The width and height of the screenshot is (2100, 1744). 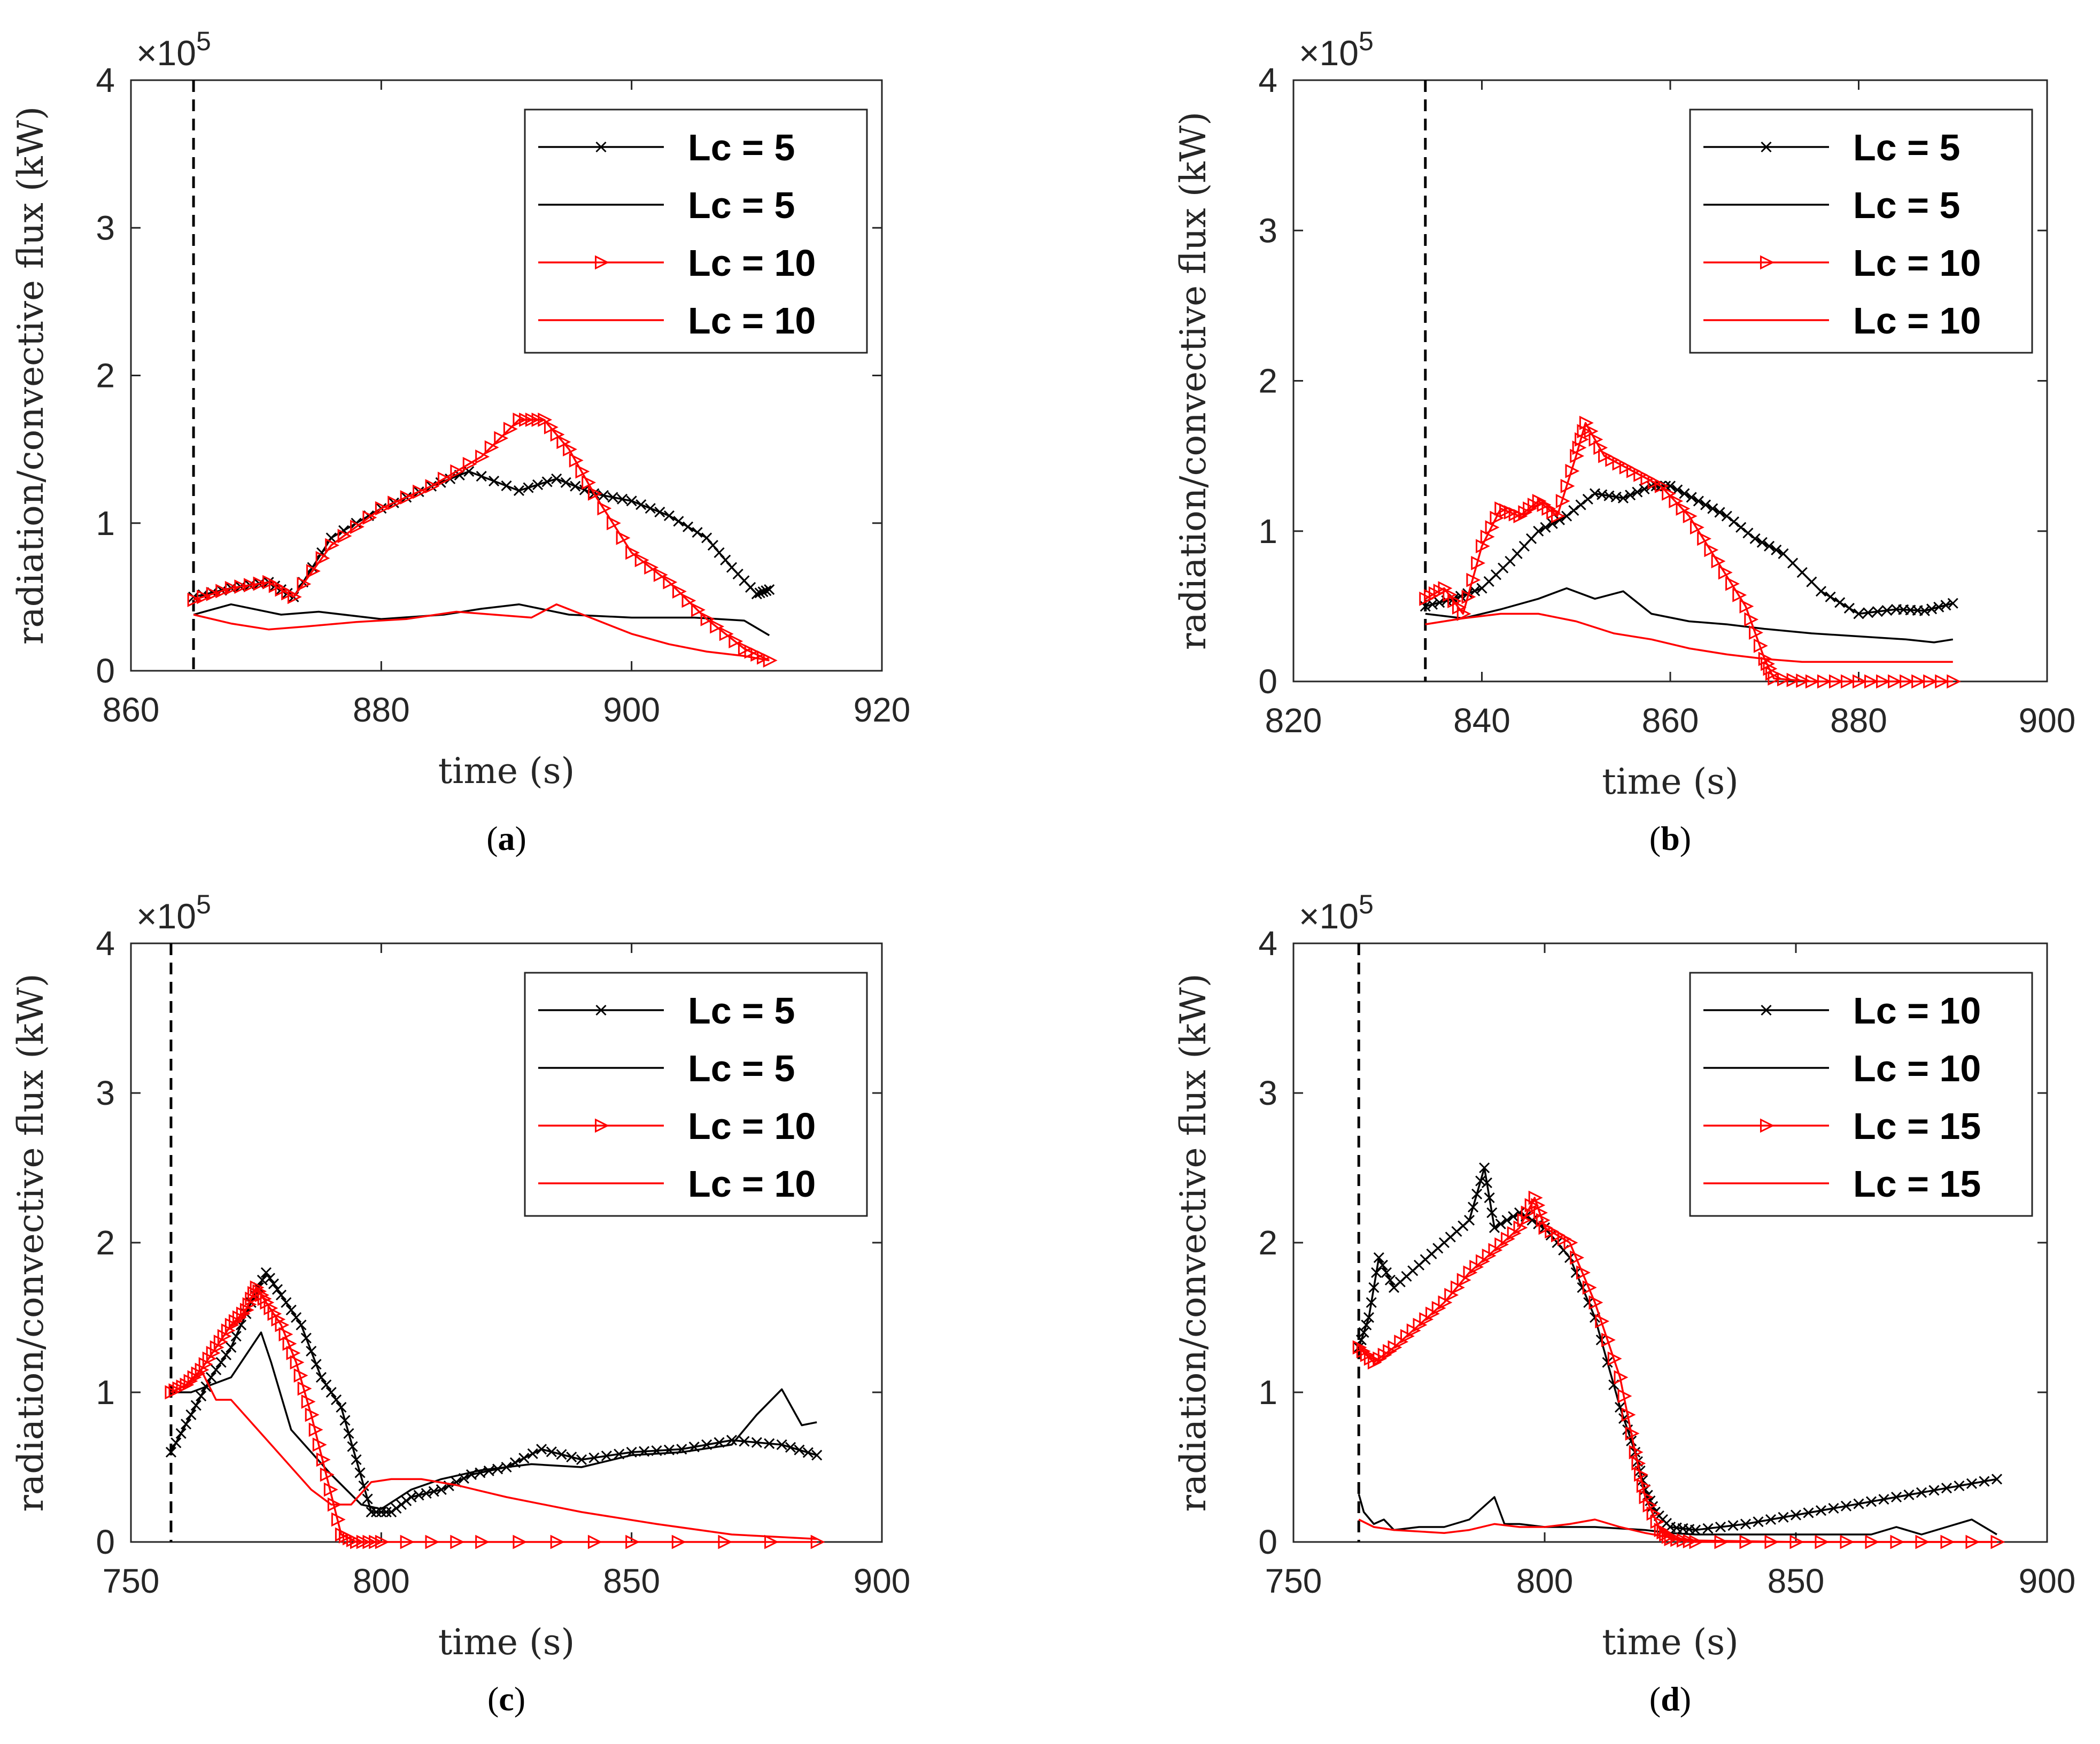 I want to click on y-tick-label: 3, so click(x=105, y=1093).